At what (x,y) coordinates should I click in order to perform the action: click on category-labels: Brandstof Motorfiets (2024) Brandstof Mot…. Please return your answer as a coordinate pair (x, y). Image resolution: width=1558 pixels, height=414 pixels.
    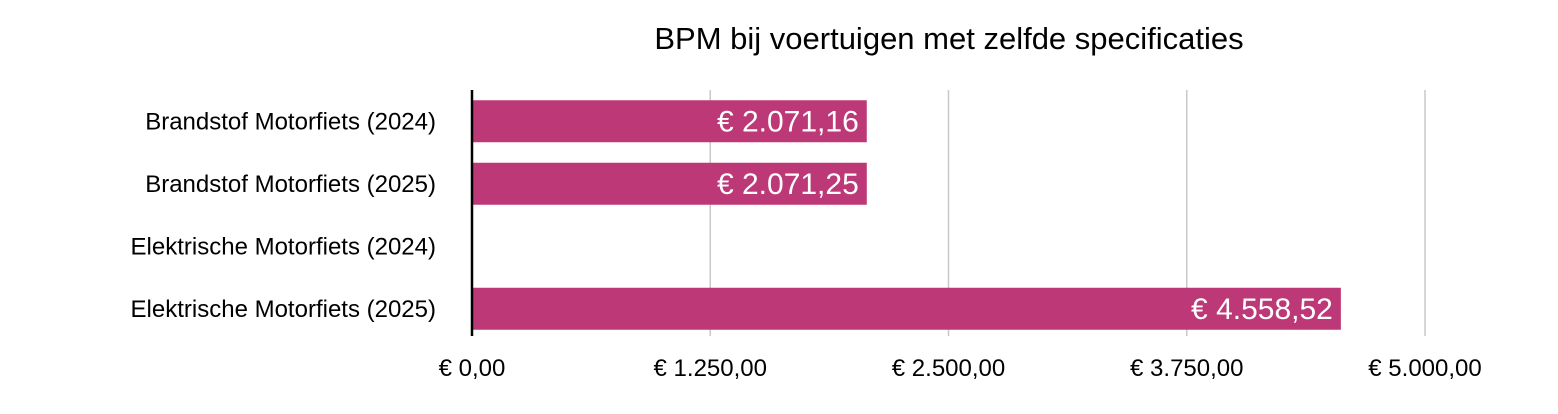
    Looking at the image, I should click on (283, 215).